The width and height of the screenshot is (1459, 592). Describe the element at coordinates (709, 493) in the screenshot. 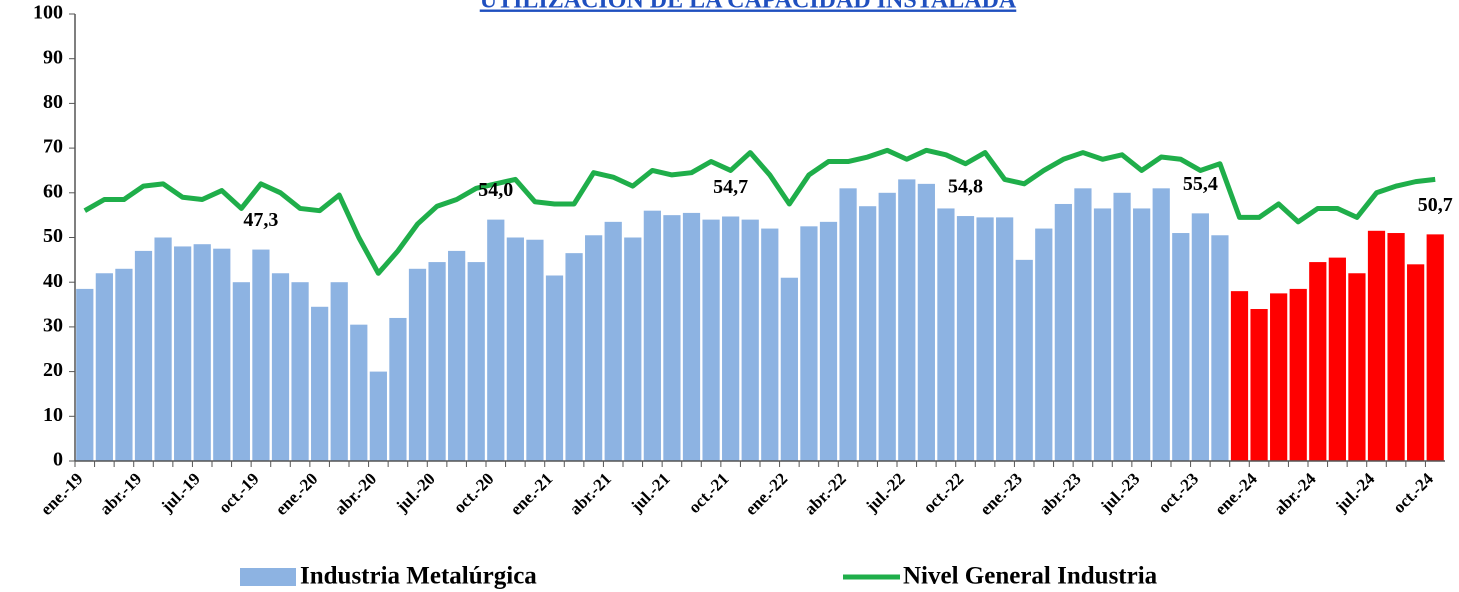

I see `x-tick-label: oct.-21` at that location.